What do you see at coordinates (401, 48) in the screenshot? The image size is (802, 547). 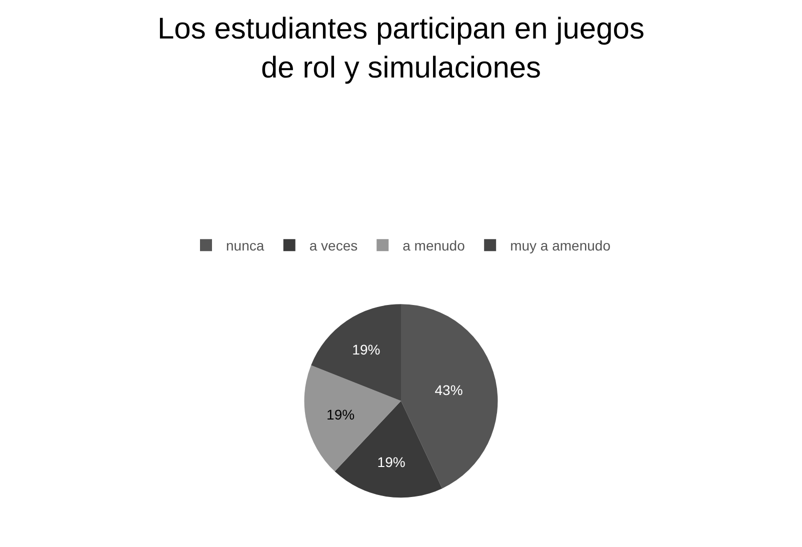 I see `chart-title: Los estudiantes participan en juegos de rol y simulaciones` at bounding box center [401, 48].